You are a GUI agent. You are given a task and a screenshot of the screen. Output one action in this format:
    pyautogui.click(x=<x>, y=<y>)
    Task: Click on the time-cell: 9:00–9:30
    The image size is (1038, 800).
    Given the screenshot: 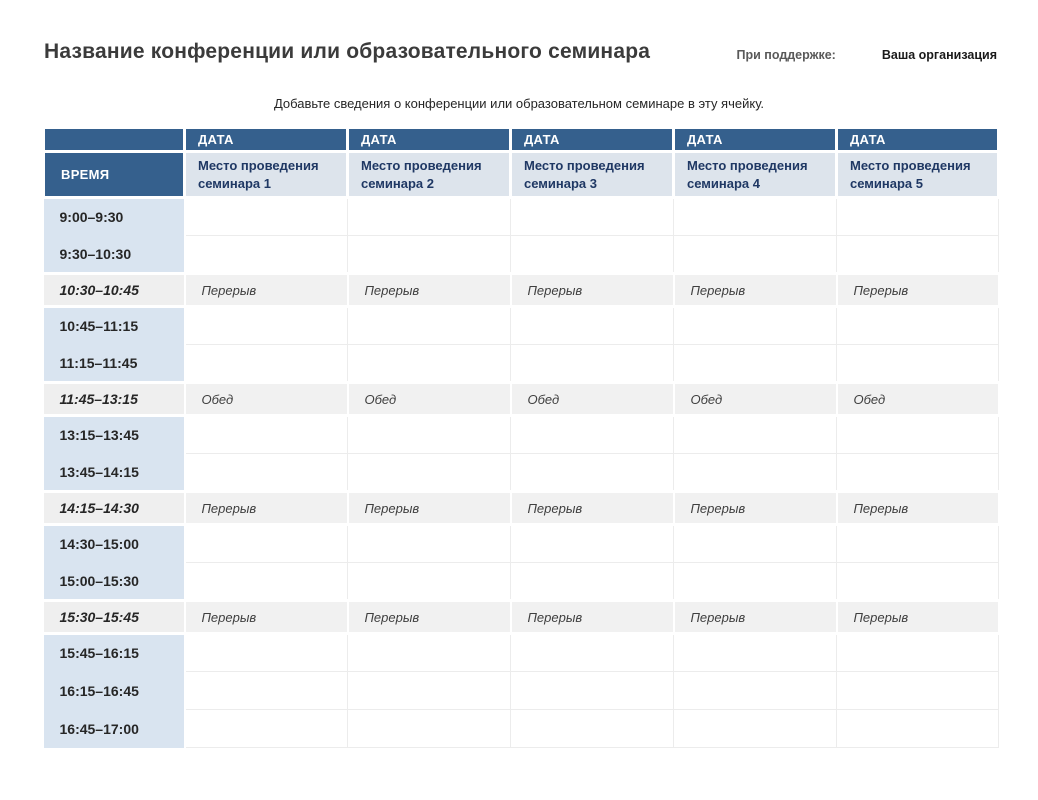 What is the action you would take?
    pyautogui.click(x=114, y=216)
    